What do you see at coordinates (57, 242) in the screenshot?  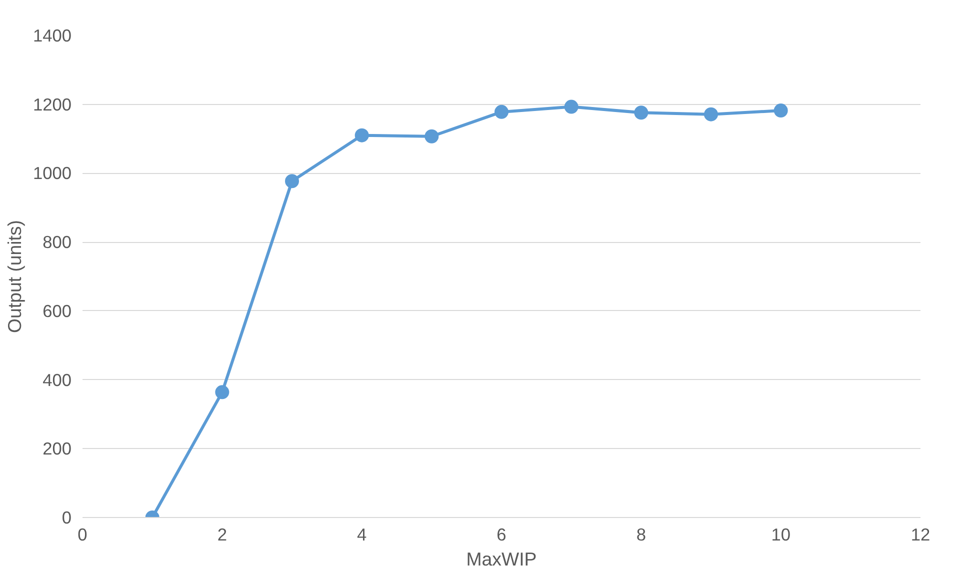 I see `y-tick-label: 800` at bounding box center [57, 242].